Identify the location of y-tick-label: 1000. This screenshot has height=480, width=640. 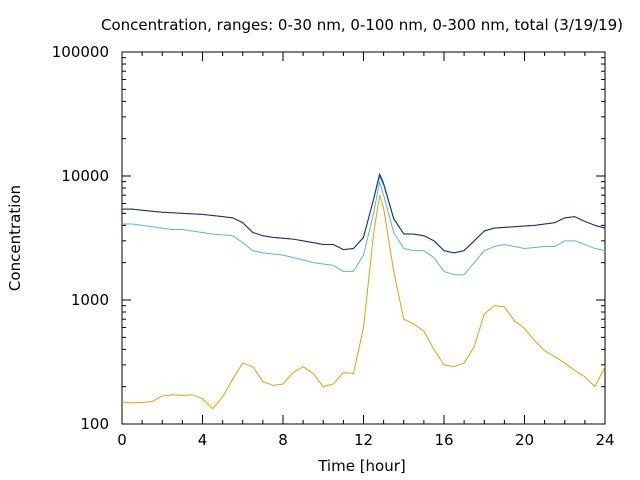
(90, 300).